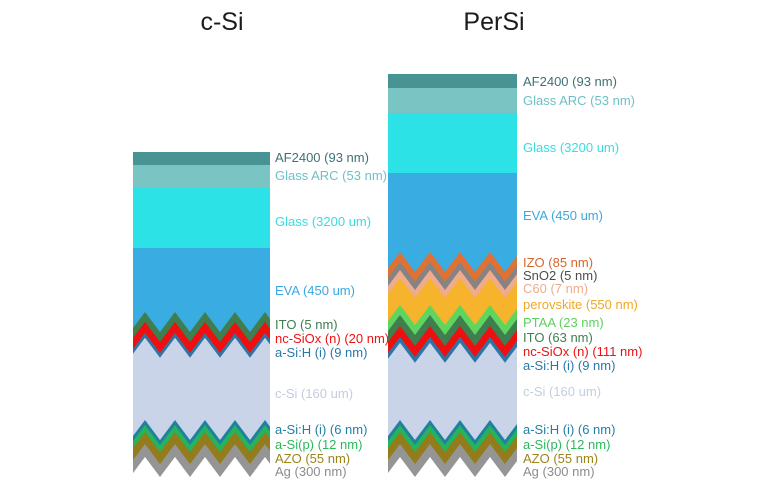  Describe the element at coordinates (314, 393) in the screenshot. I see `layer-label-c-si-c-si: c-Si (160 um)` at that location.